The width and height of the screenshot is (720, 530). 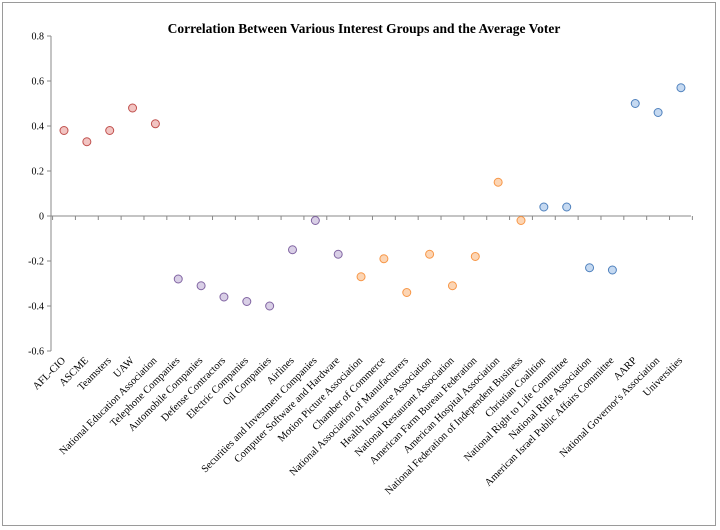 What do you see at coordinates (36, 352) in the screenshot?
I see `y-tick-label: -0.6` at bounding box center [36, 352].